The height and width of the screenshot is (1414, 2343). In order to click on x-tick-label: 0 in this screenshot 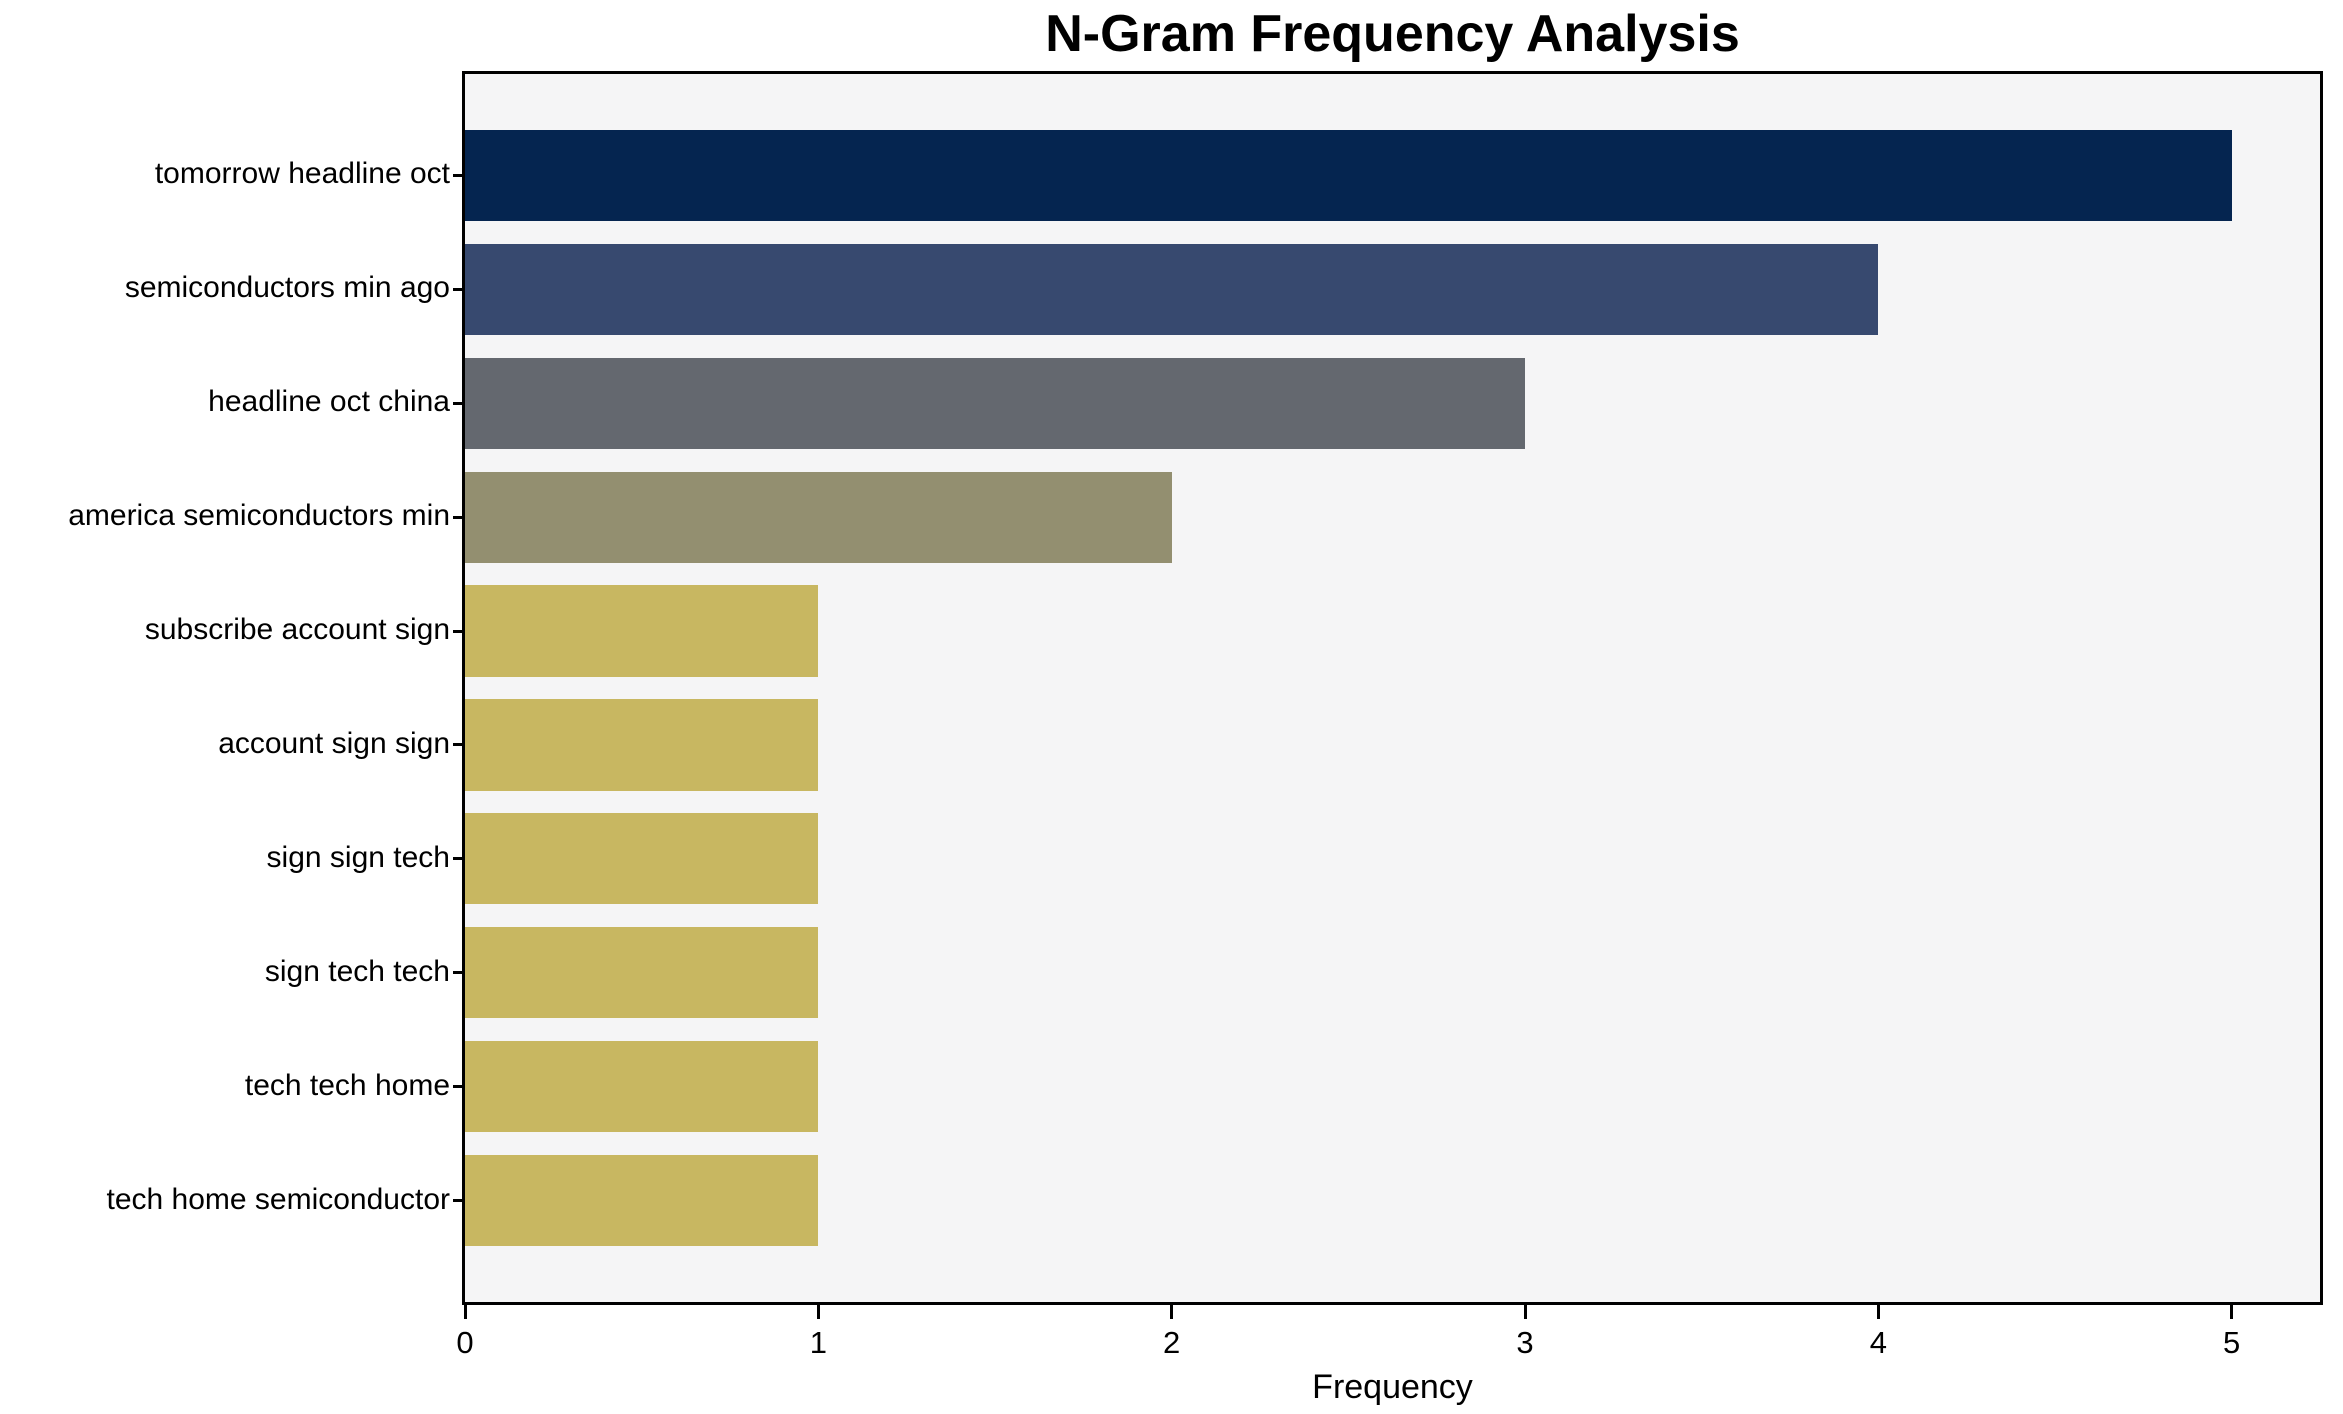, I will do `click(465, 1342)`.